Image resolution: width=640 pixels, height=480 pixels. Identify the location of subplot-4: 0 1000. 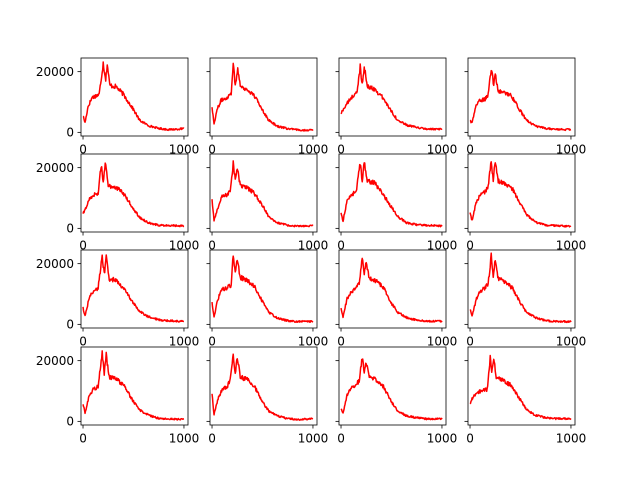
(525, 107).